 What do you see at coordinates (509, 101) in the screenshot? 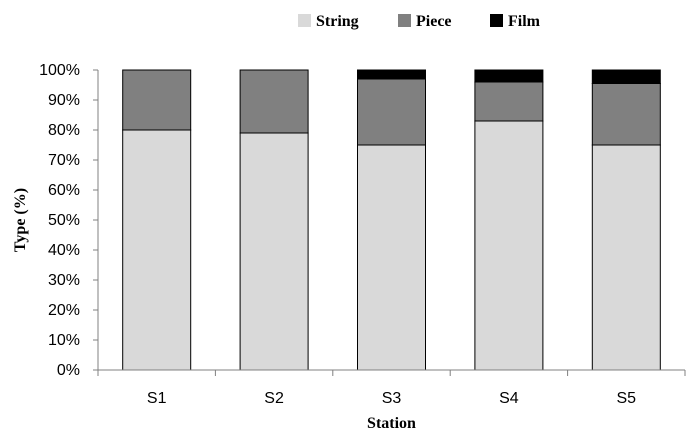
I see `bar-segment-piece-s4` at bounding box center [509, 101].